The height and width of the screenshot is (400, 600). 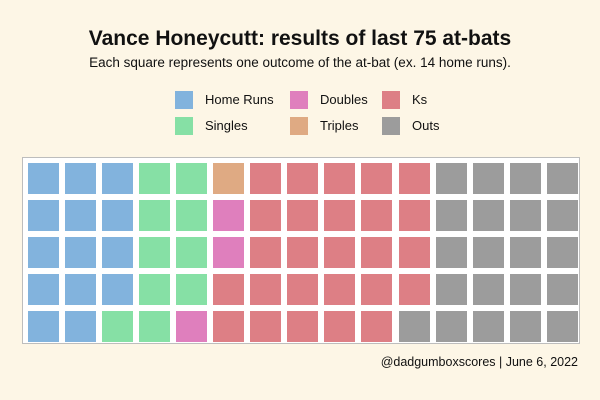 What do you see at coordinates (426, 125) in the screenshot?
I see `legend-label-outs: Outs` at bounding box center [426, 125].